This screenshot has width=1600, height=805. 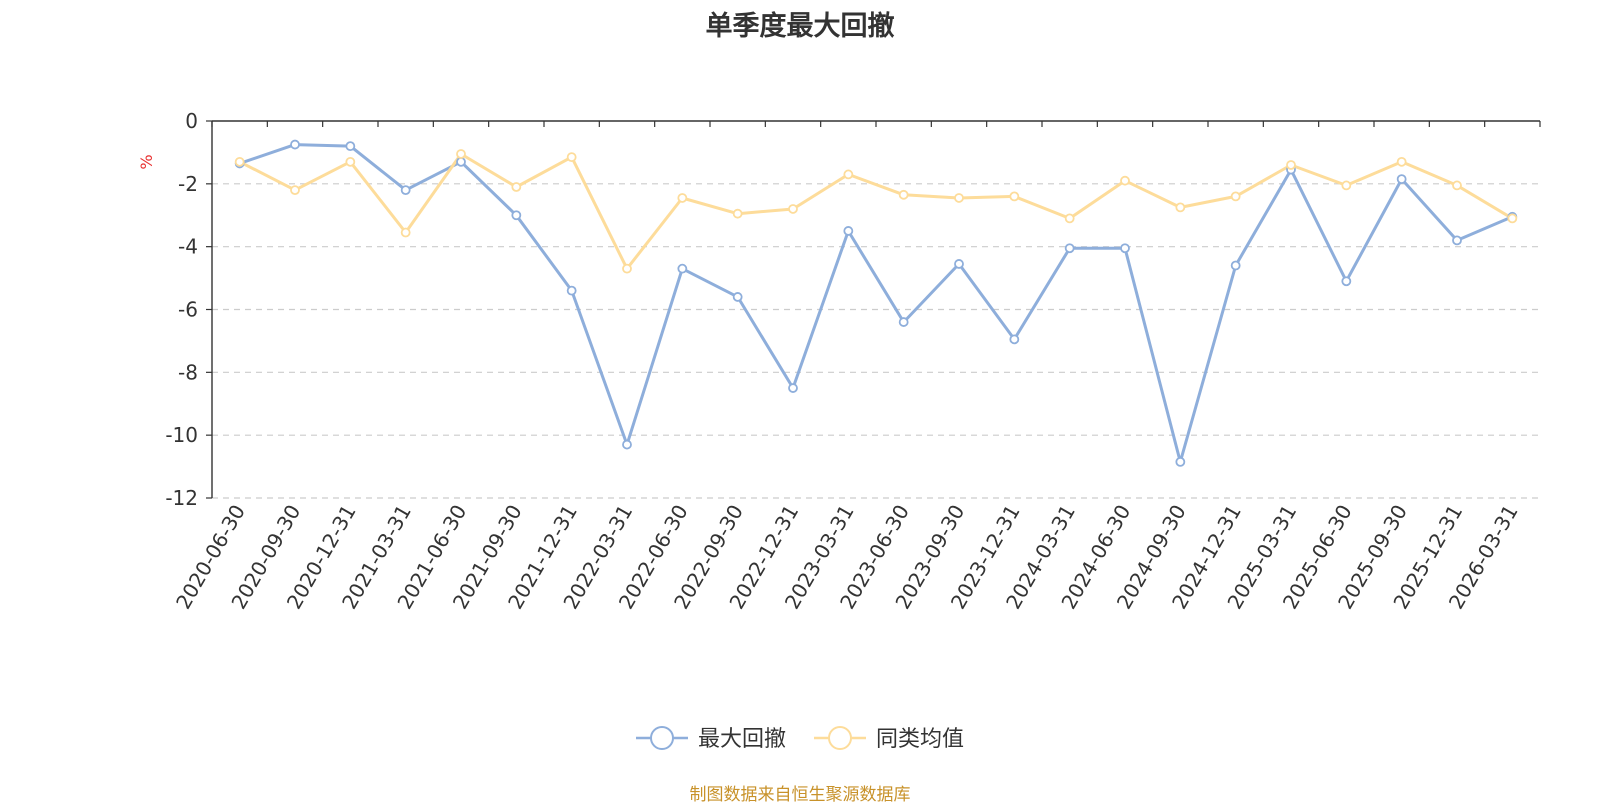 What do you see at coordinates (800, 26) in the screenshot?
I see `chart-title: 单季度最大回撤` at bounding box center [800, 26].